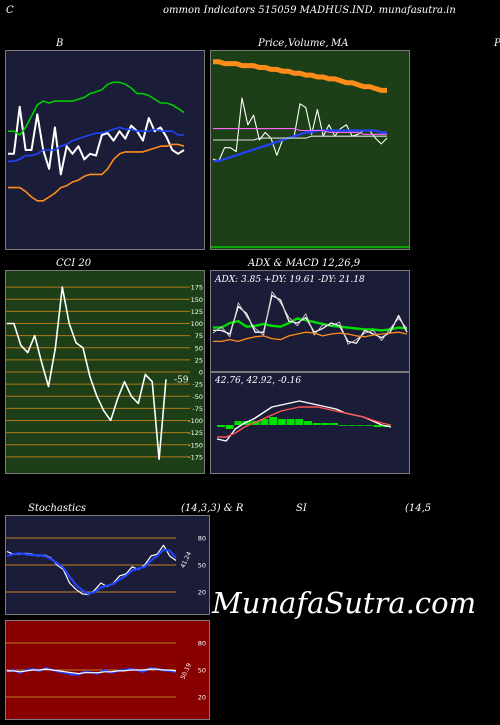 This screenshot has height=725, width=500. What do you see at coordinates (418, 508) in the screenshot?
I see `rsi-params: (14,5` at bounding box center [418, 508].